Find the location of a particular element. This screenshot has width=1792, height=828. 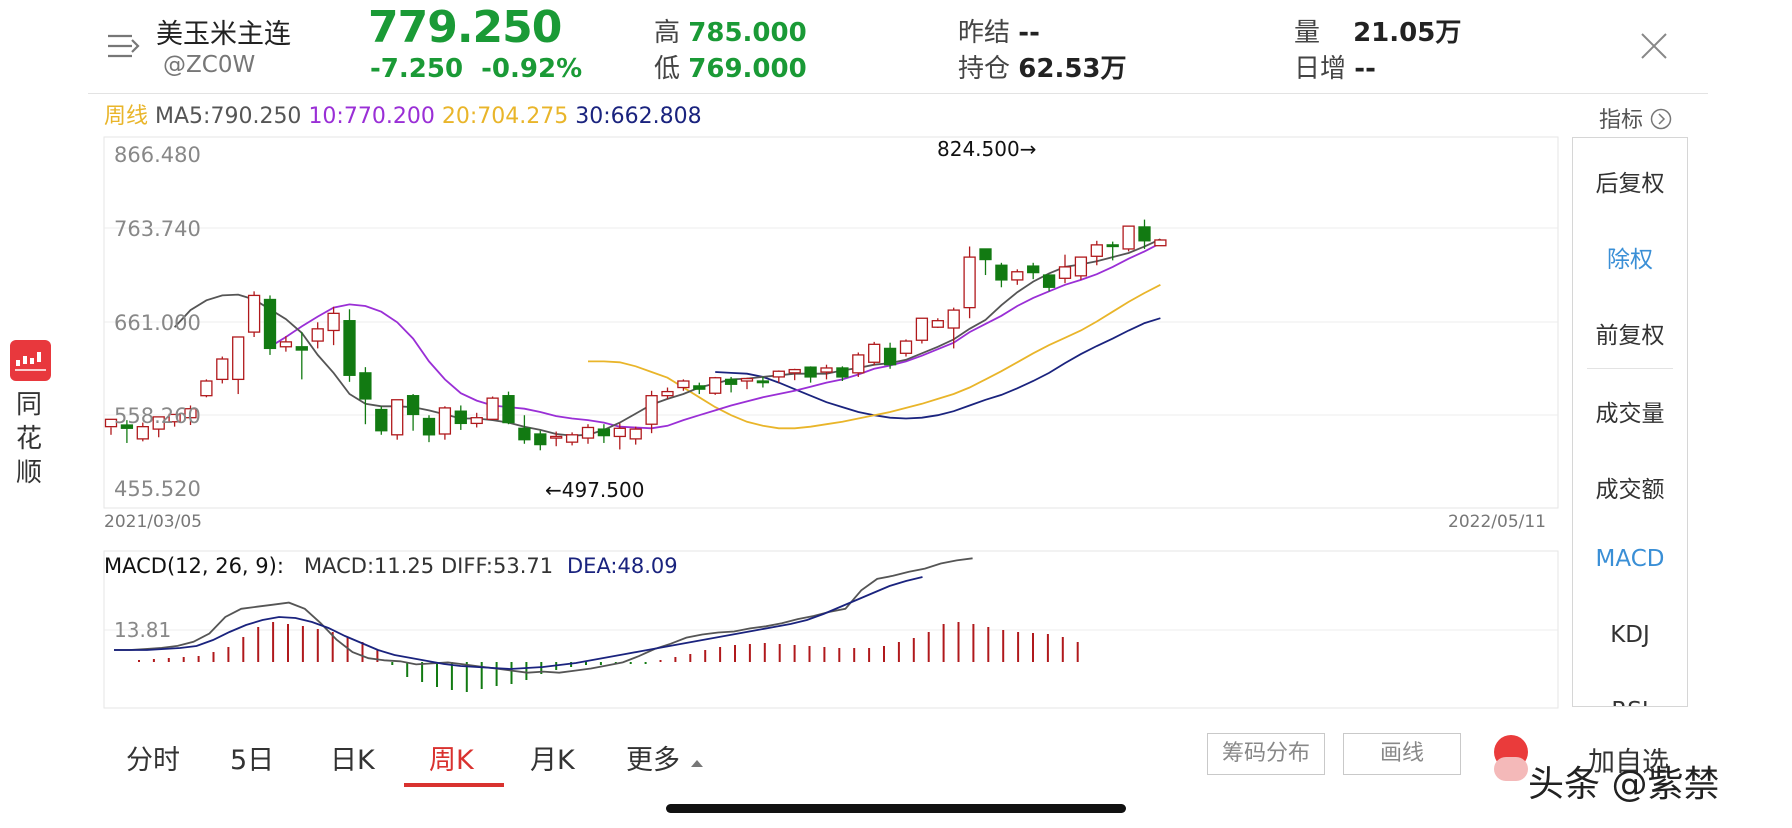

tab-more: 更多 is located at coordinates (665, 757).